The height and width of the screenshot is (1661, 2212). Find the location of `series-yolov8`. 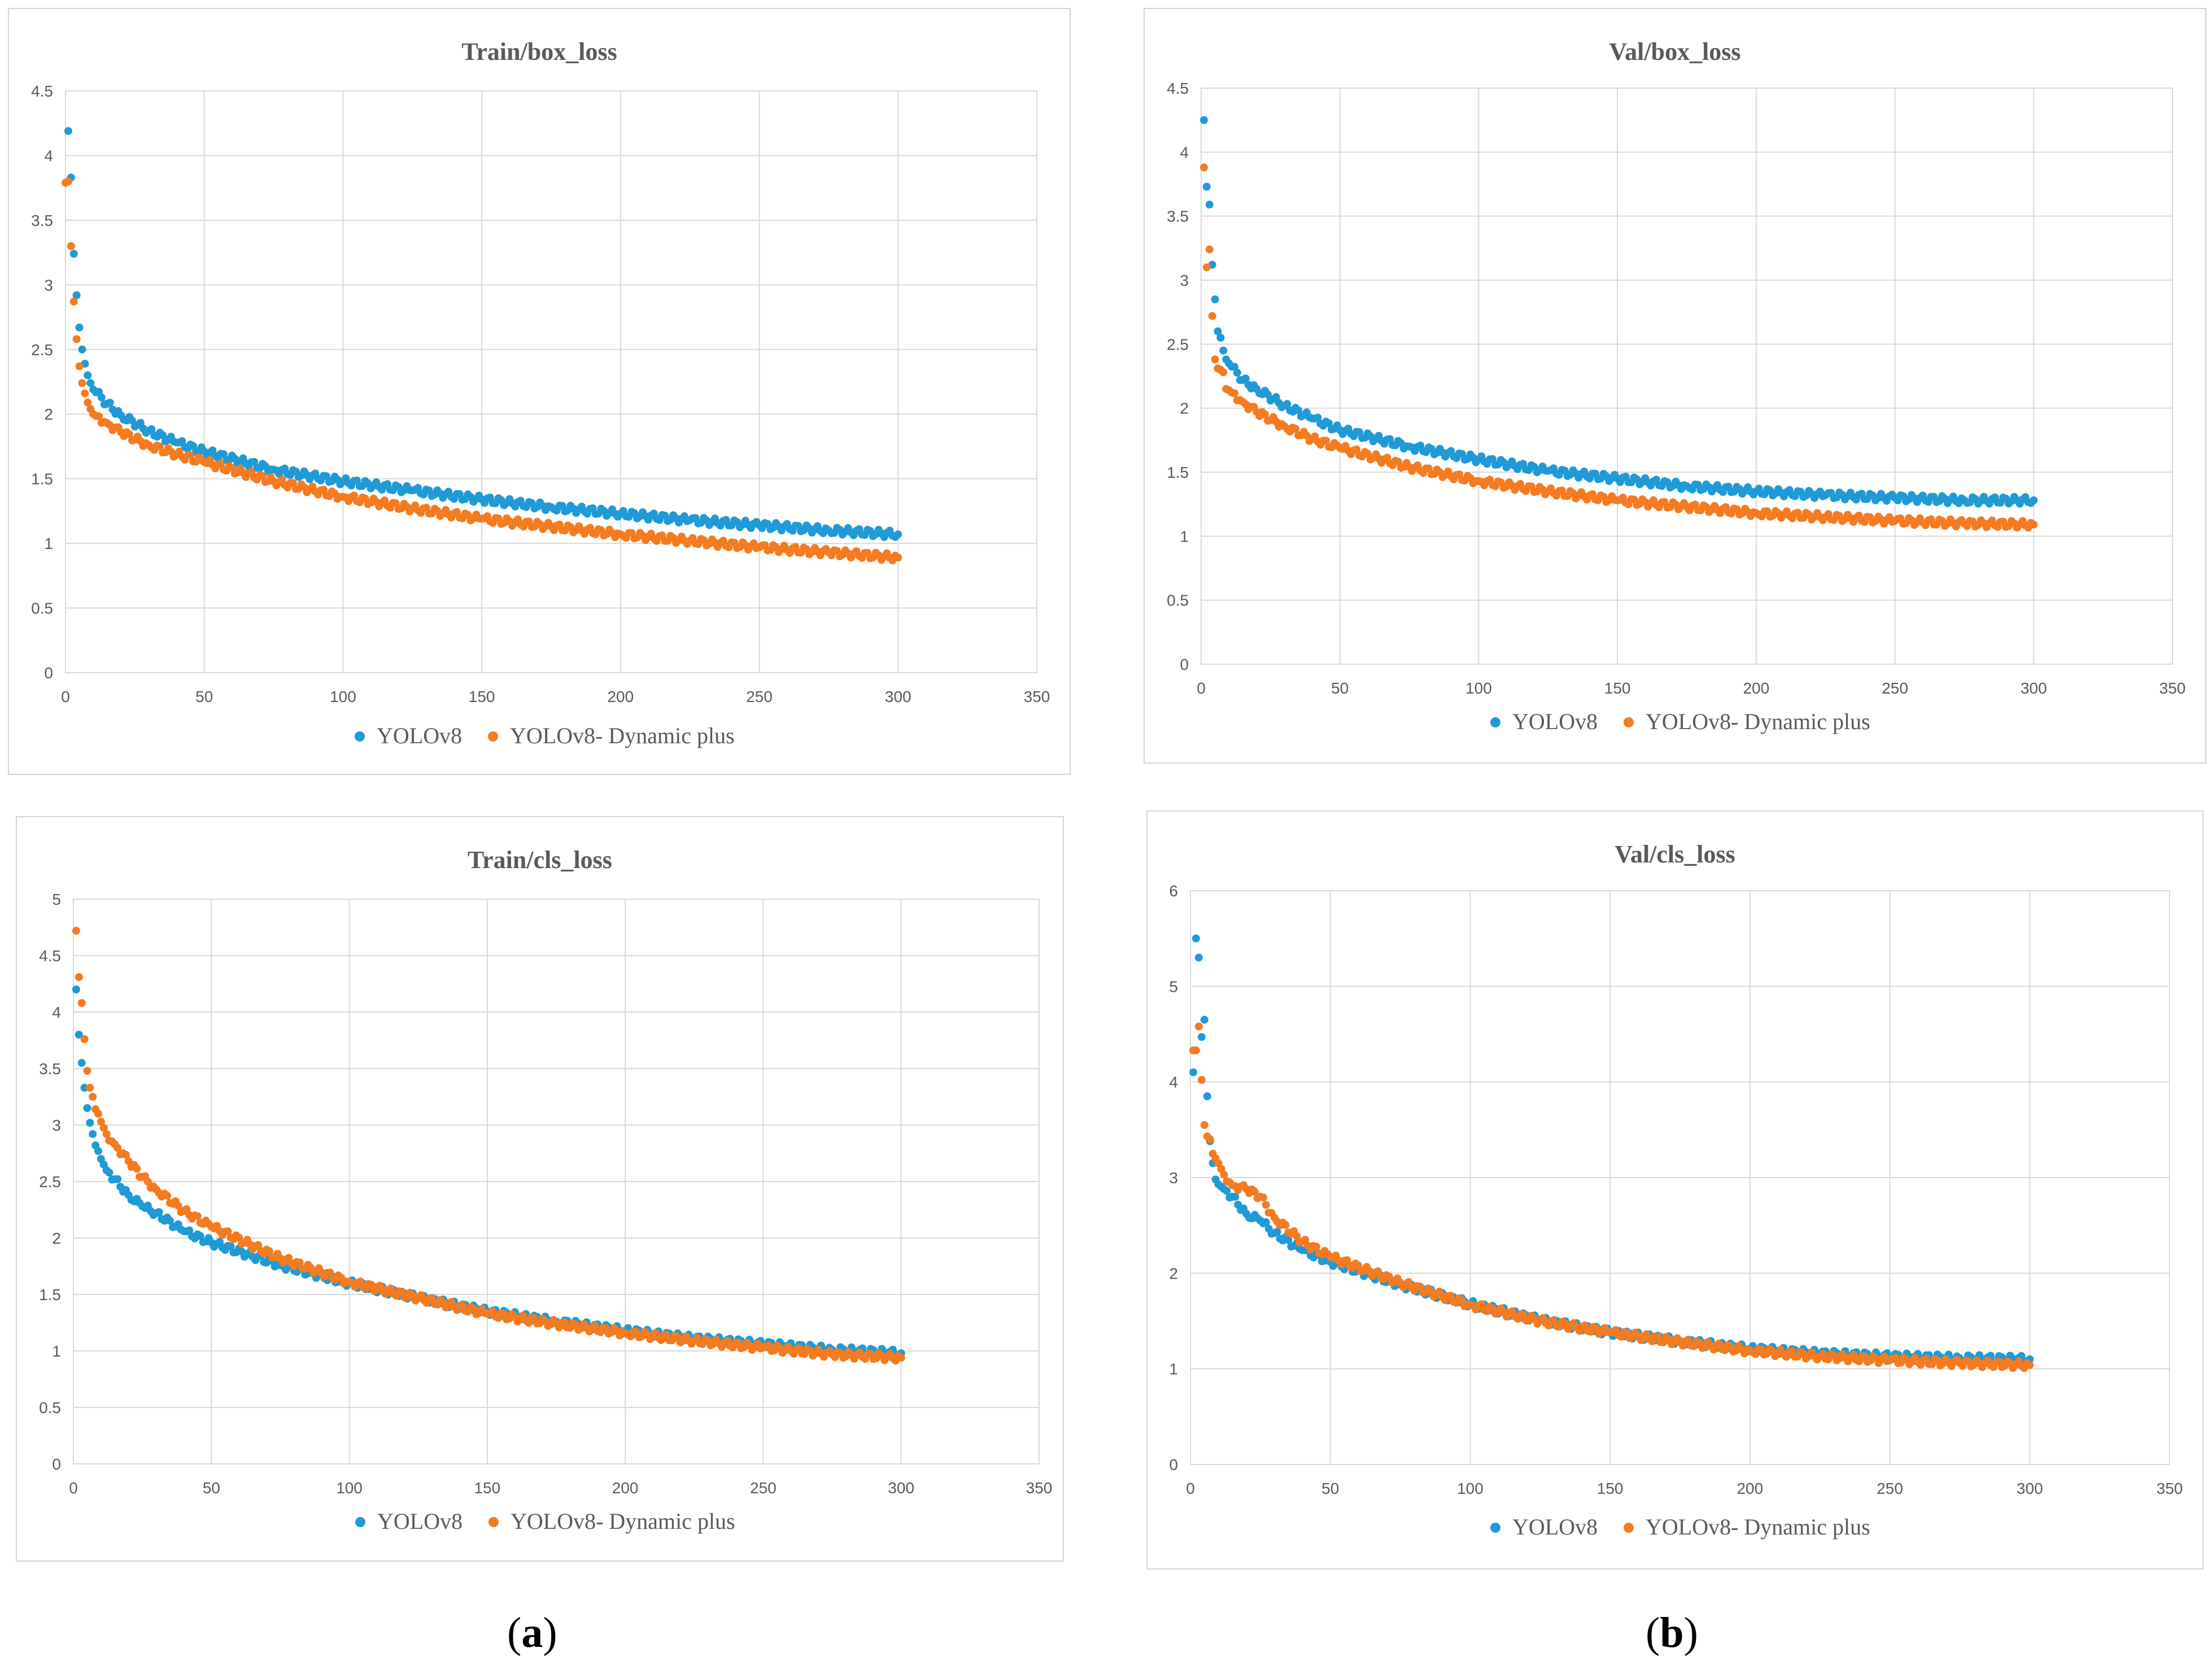

series-yolov8 is located at coordinates (488, 1173).